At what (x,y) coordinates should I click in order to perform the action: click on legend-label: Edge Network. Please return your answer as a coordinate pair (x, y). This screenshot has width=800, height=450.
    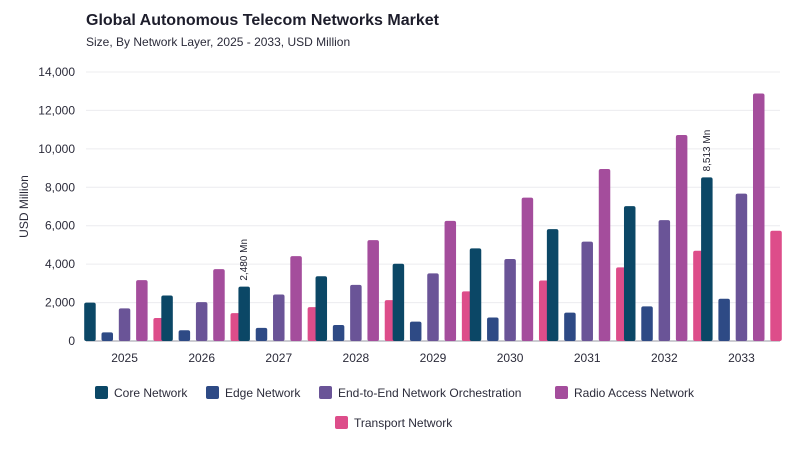
    Looking at the image, I should click on (263, 393).